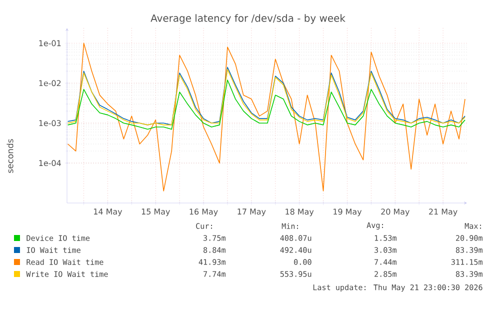  I want to click on line-series, so click(266, 105).